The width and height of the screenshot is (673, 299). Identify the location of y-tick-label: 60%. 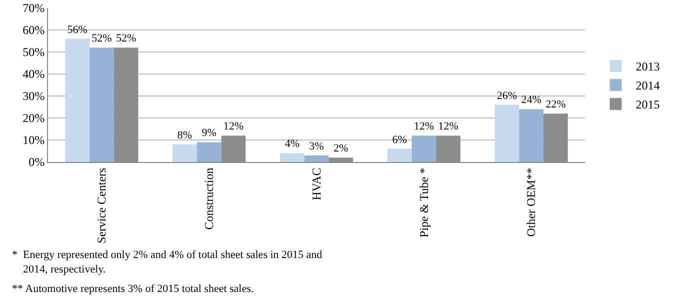
(33, 30).